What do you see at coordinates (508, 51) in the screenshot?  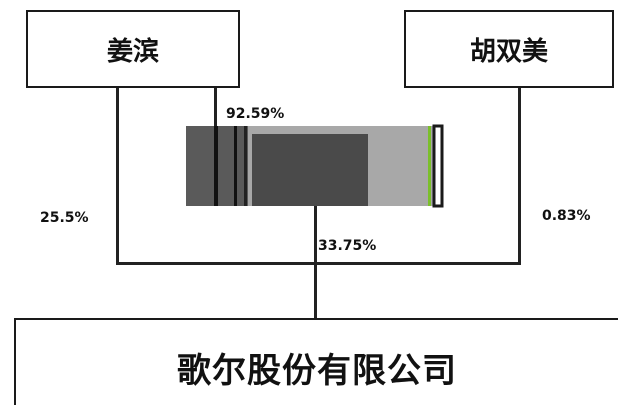 I see `shareholder-right-name: 胡双美` at bounding box center [508, 51].